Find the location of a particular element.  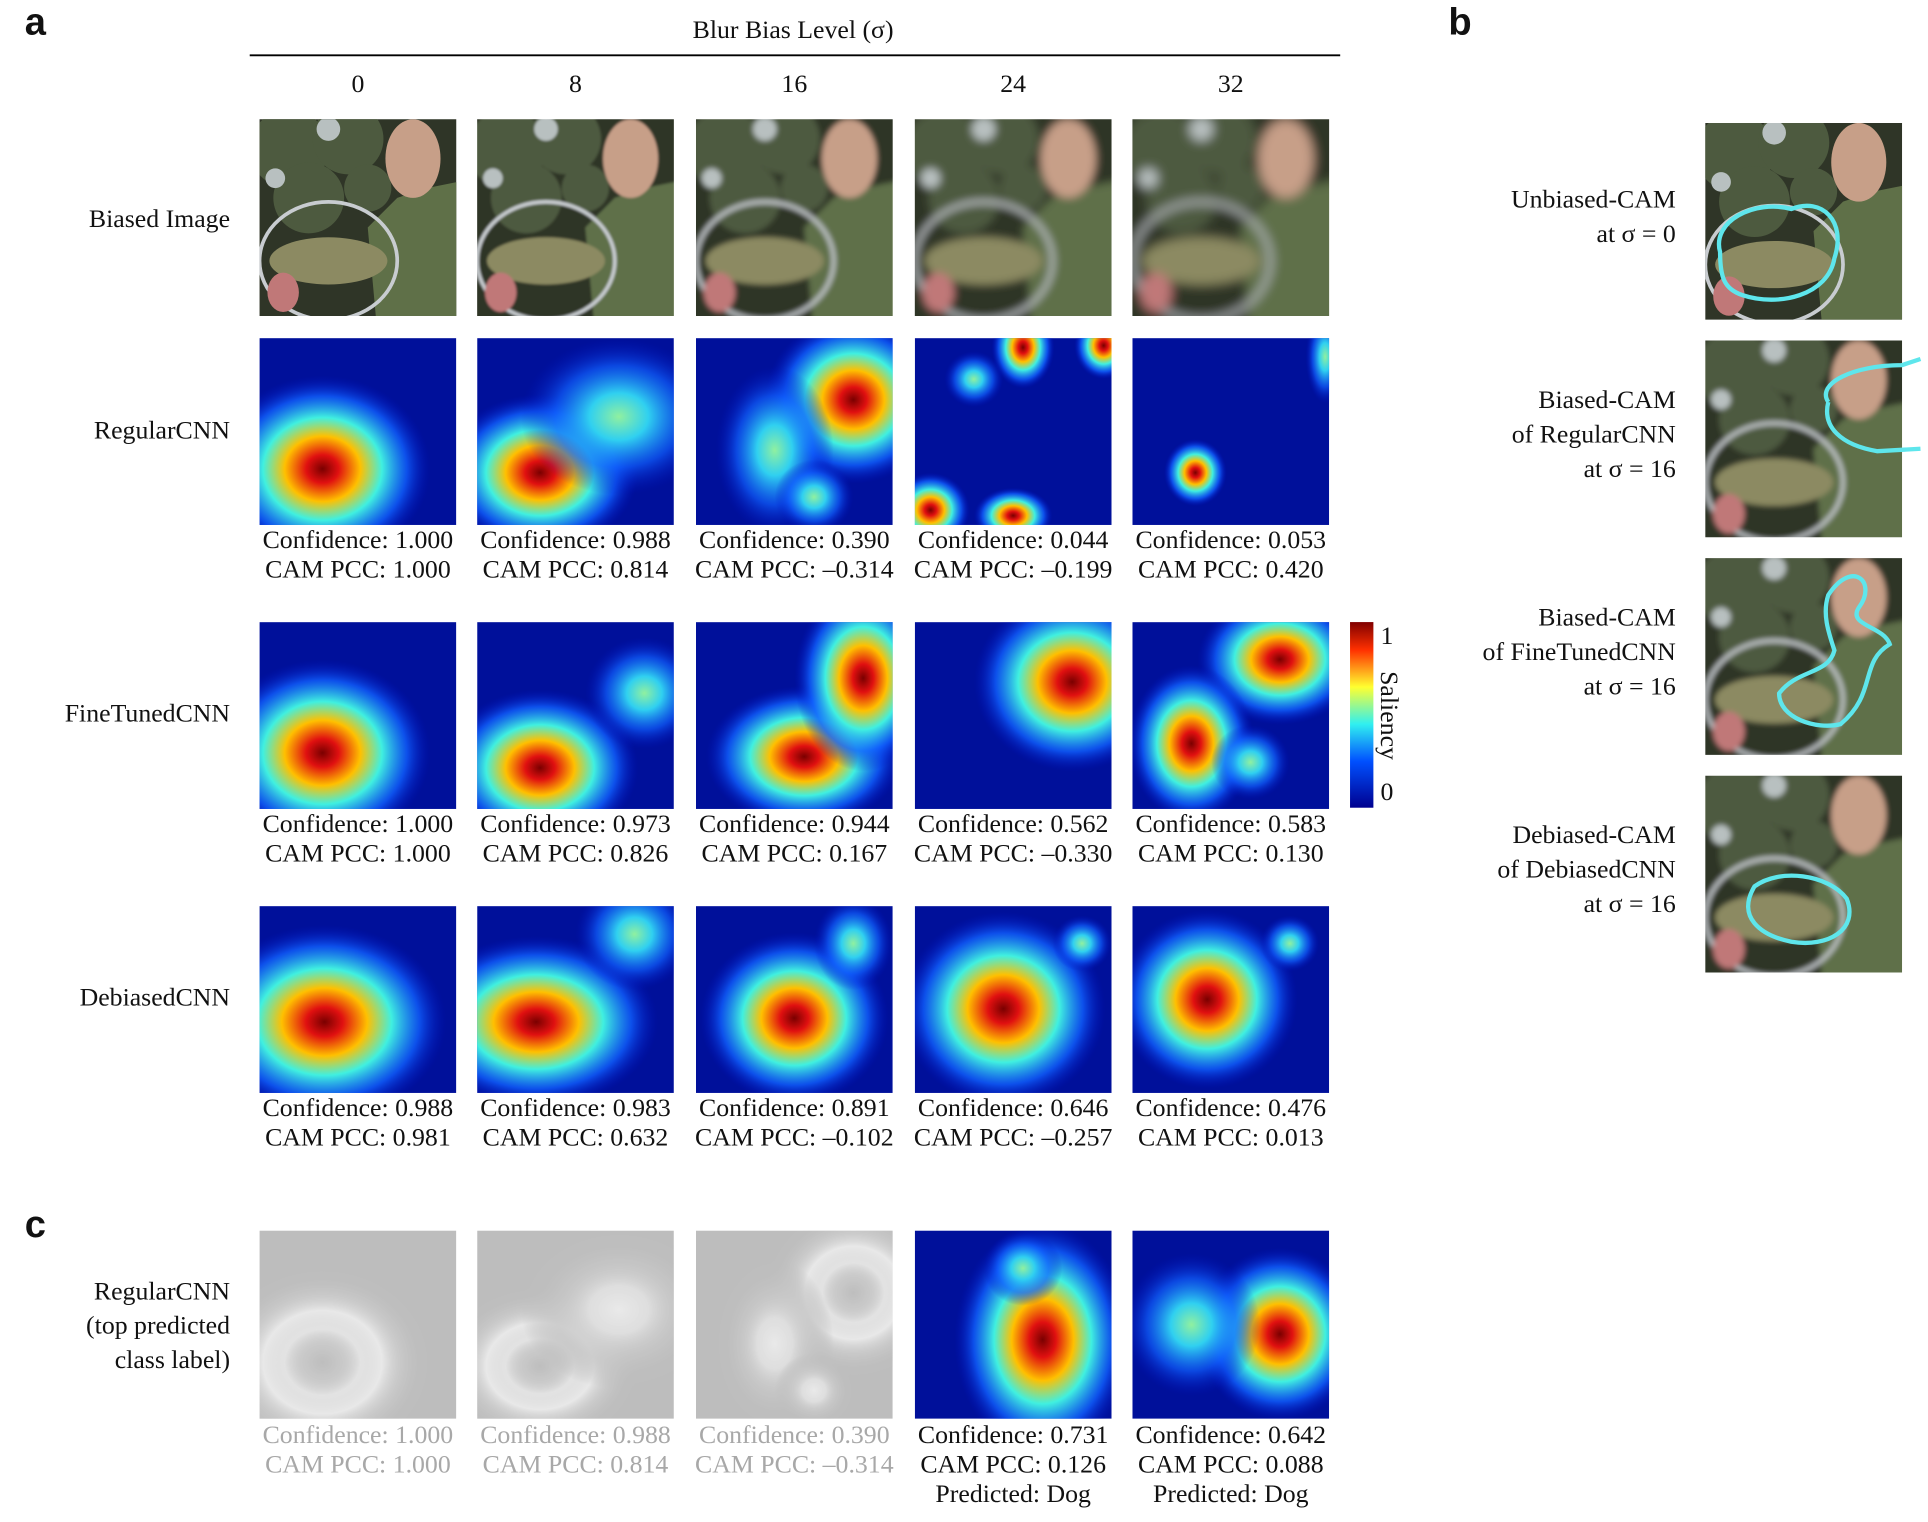

cam-label: of RegularCNN is located at coordinates (1594, 433).